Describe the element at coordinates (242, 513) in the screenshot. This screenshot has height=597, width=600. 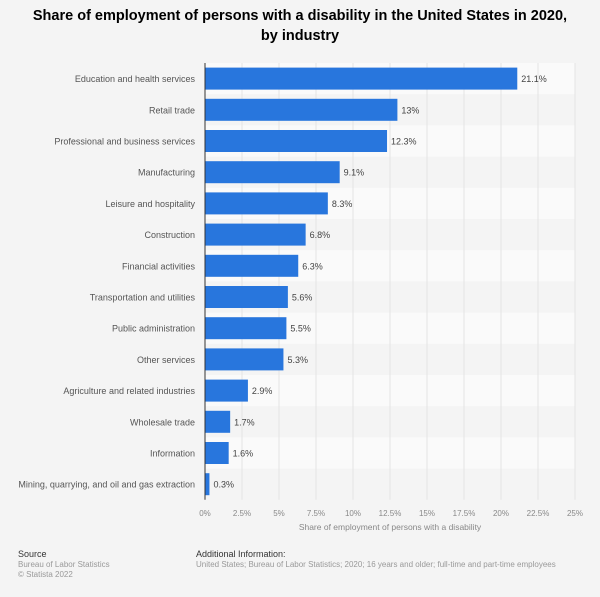
I see `x-tick-label: 2.5%` at that location.